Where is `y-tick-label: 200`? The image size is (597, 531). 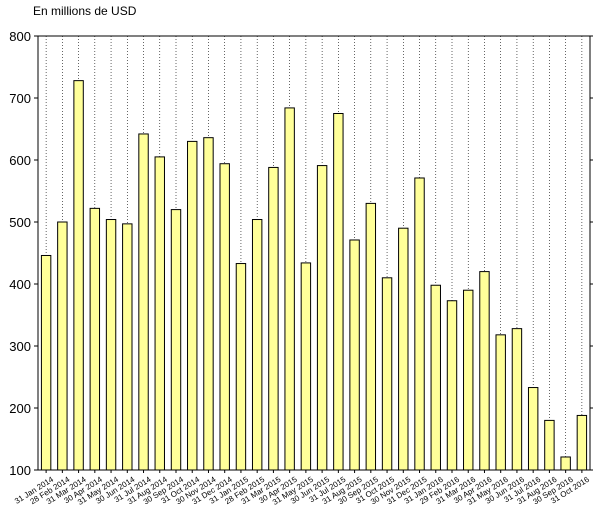 y-tick-label: 200 is located at coordinates (20, 408).